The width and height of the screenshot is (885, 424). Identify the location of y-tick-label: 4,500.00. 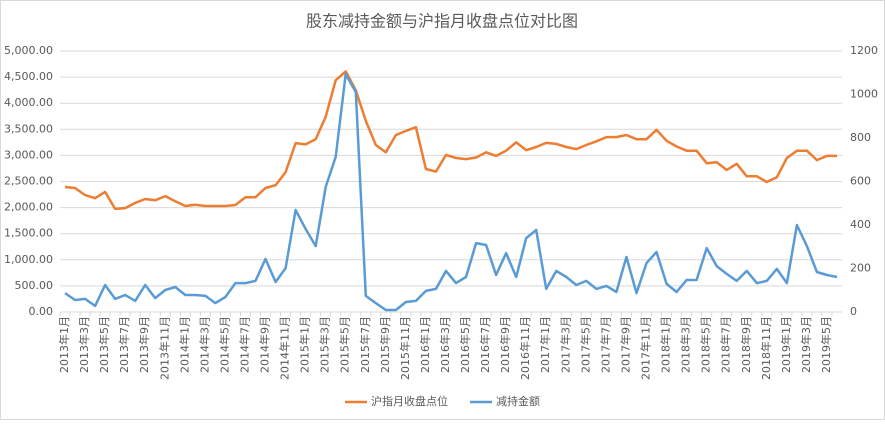
(28, 76).